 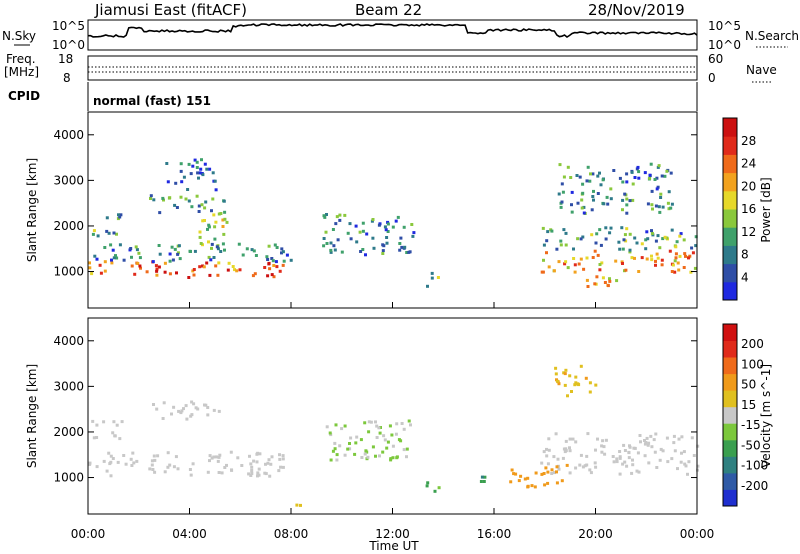 What do you see at coordinates (68, 135) in the screenshot?
I see `y-tick-label: 4000` at bounding box center [68, 135].